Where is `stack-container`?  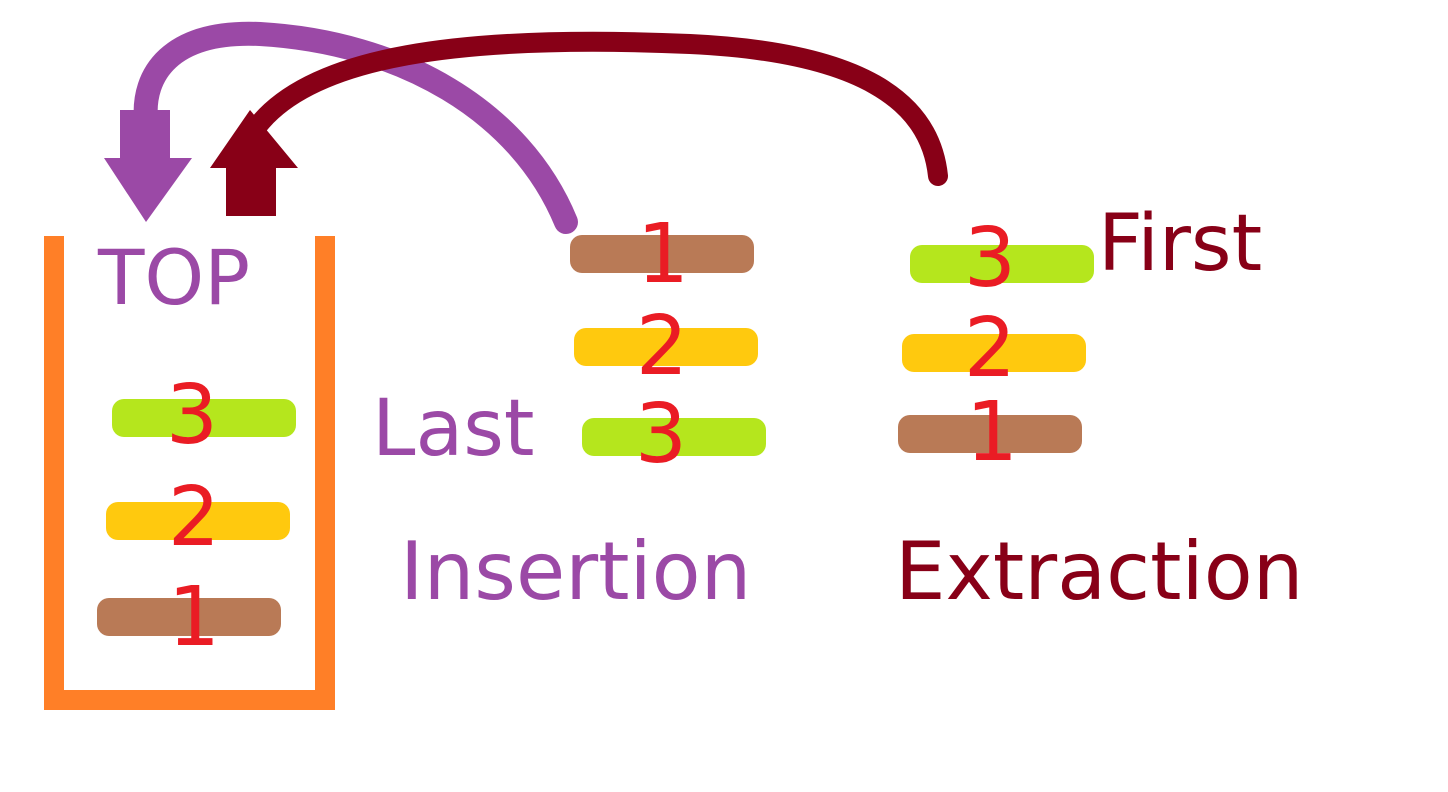 stack-container is located at coordinates (189, 473).